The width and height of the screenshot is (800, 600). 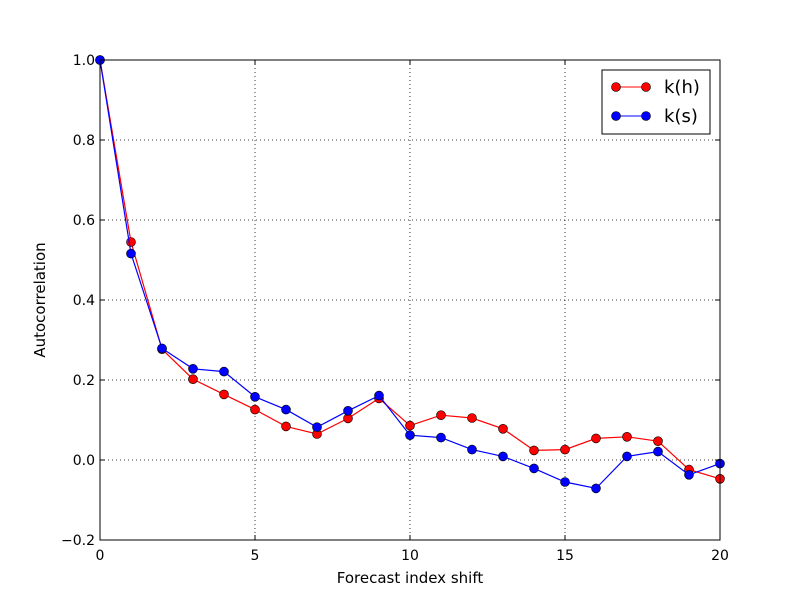 I want to click on y-tick-label: 0.6, so click(x=84, y=221).